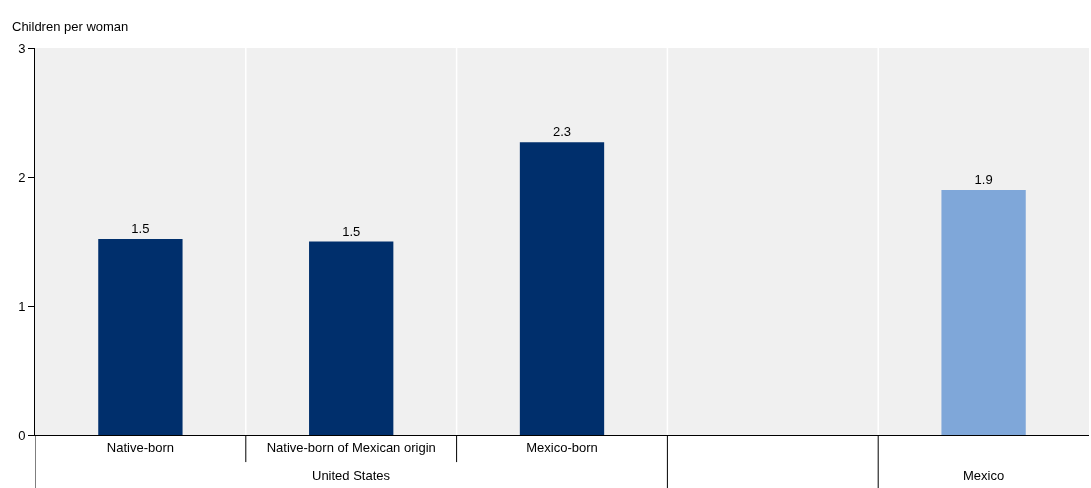 The height and width of the screenshot is (488, 1091). I want to click on y-axis-title: Children per woman, so click(70, 26).